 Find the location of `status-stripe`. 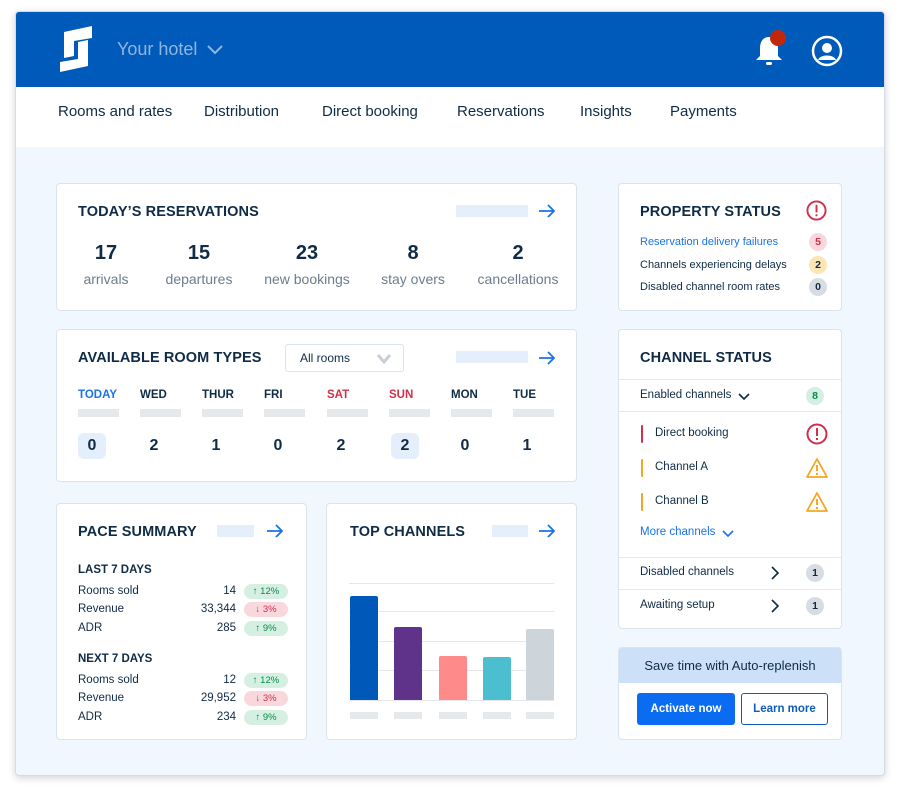

status-stripe is located at coordinates (642, 468).